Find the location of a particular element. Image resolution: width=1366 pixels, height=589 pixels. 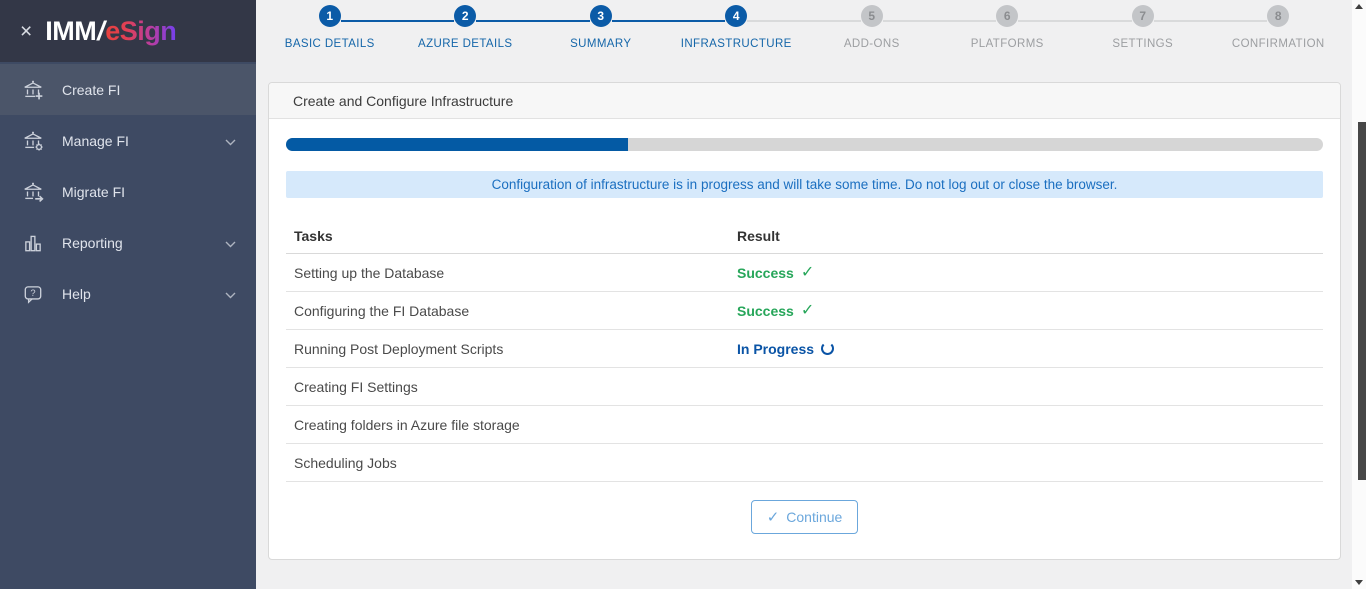

sidebar-header: × IMM/eSign is located at coordinates (128, 31).